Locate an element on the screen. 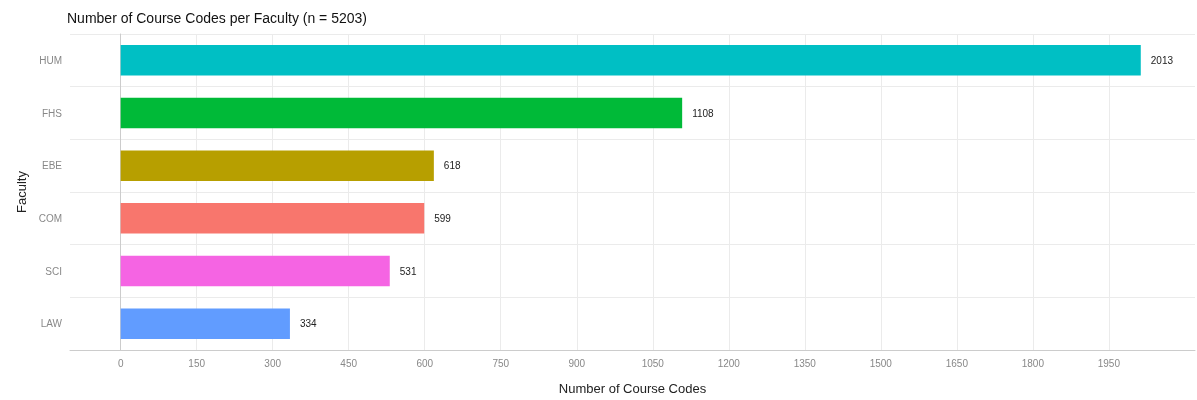 The image size is (1197, 400). x-tick-label: 600 is located at coordinates (425, 363).